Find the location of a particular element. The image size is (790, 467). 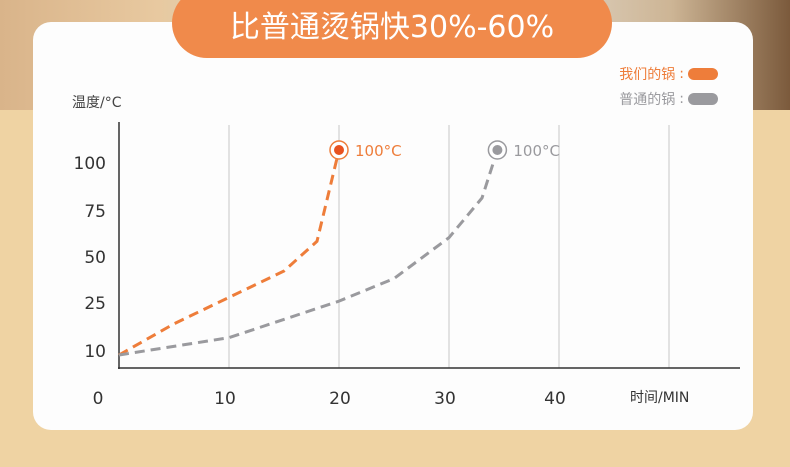

y-tick-label: 50 is located at coordinates (95, 258).